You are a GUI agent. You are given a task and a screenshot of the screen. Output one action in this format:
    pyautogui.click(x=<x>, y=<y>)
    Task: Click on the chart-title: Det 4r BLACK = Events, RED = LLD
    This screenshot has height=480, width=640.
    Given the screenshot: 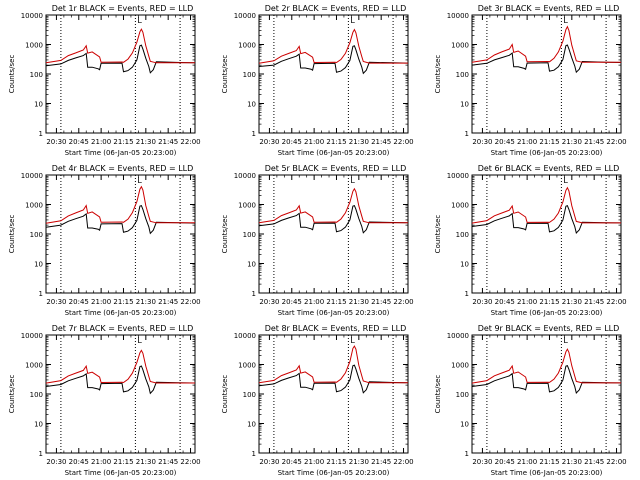 What is the action you would take?
    pyautogui.click(x=123, y=168)
    